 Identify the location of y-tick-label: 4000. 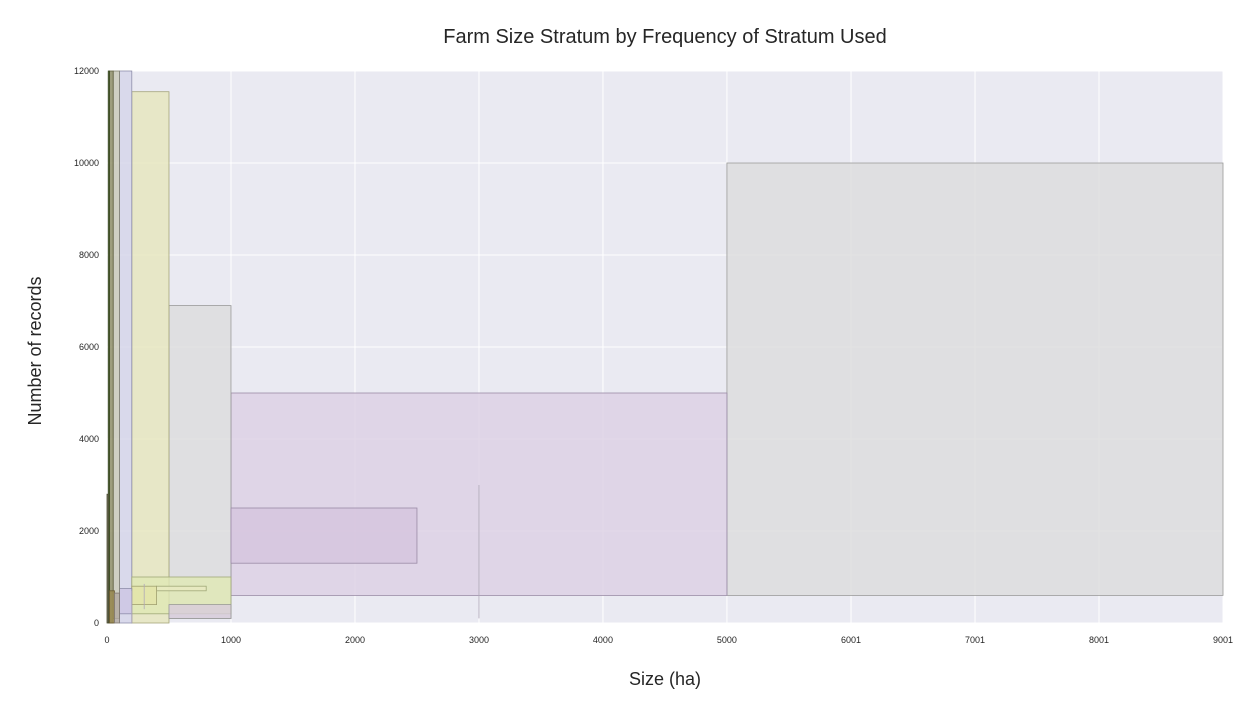
(89, 439).